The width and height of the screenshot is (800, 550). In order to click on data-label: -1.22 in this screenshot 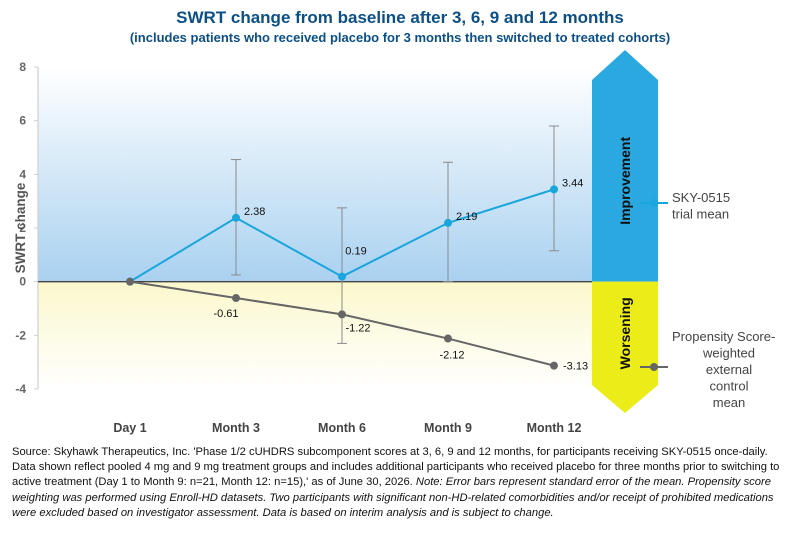, I will do `click(357, 328)`.